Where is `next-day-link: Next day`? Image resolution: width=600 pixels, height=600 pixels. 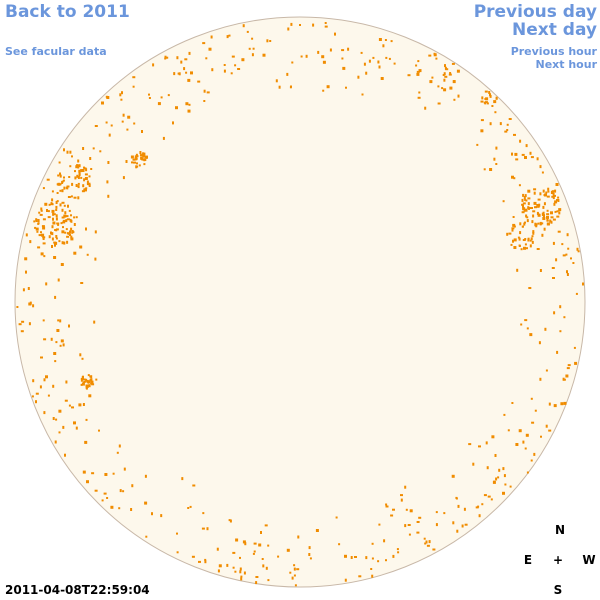 next-day-link: Next day is located at coordinates (554, 30).